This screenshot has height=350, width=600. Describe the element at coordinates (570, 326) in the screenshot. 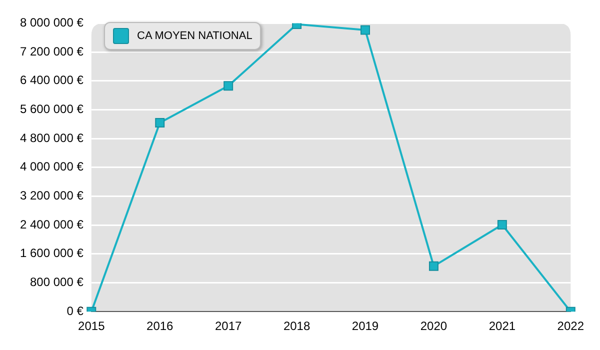

I see `x-tick-label: 2022` at that location.